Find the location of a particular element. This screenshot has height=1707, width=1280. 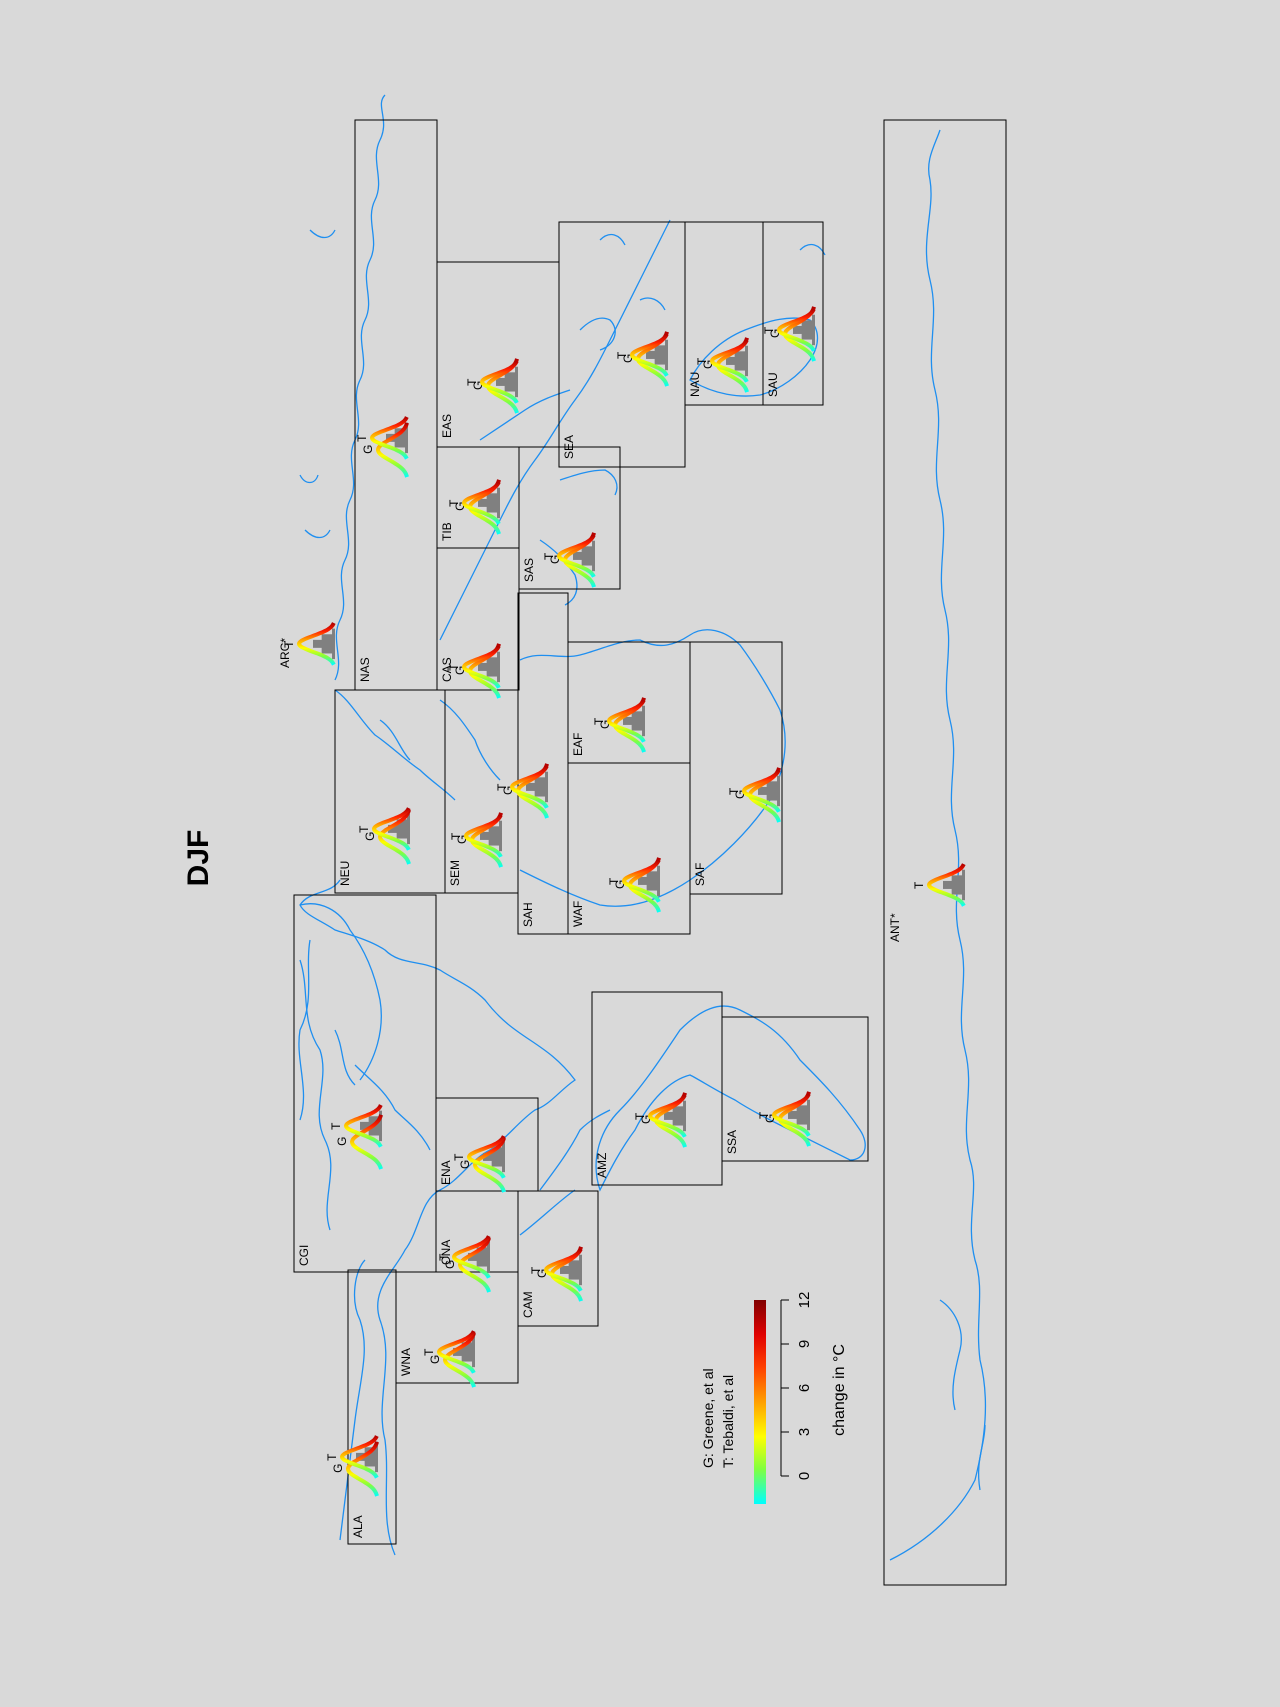

t-label-sem: T is located at coordinates (456, 836).